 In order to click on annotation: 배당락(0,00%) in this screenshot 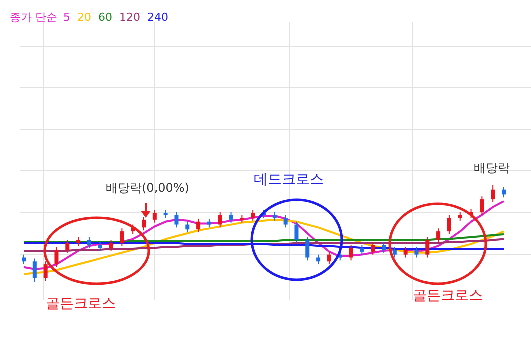, I will do `click(148, 188)`.